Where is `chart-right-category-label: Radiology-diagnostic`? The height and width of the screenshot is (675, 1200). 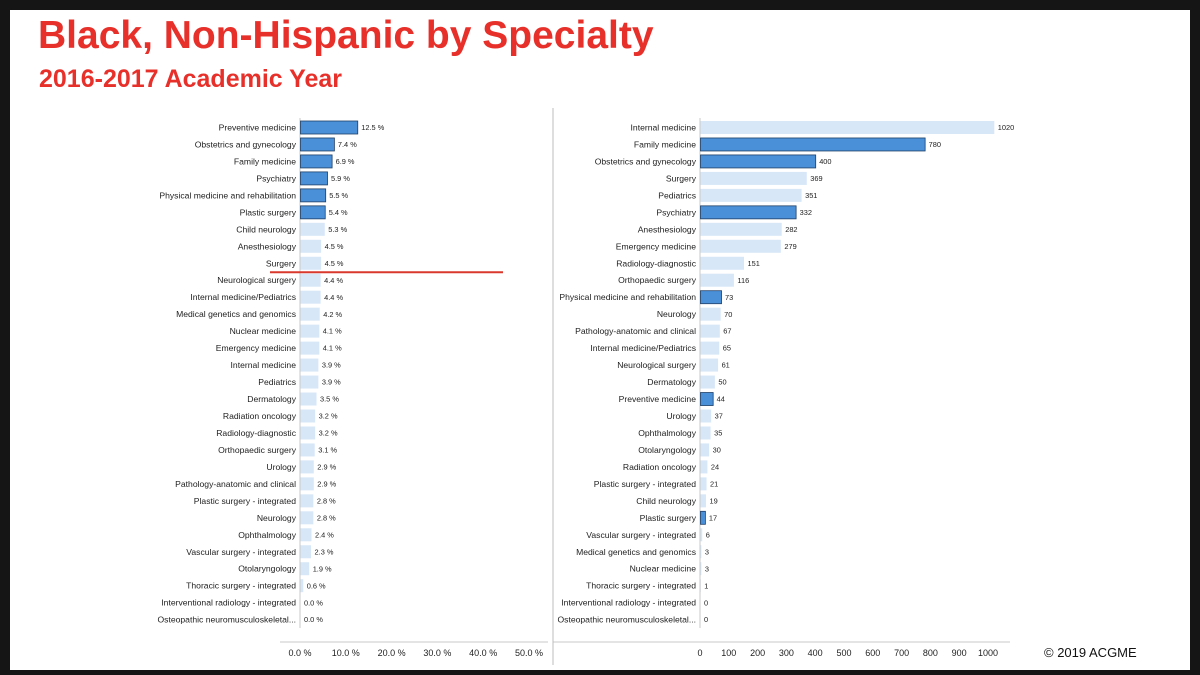 chart-right-category-label: Radiology-diagnostic is located at coordinates (656, 263).